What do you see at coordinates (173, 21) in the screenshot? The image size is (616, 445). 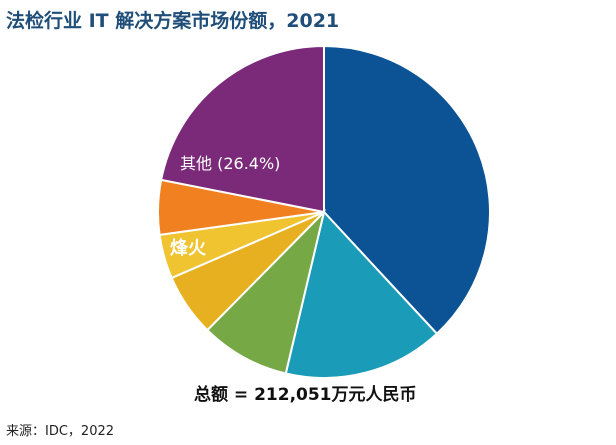 I see `chart-title: 法检行业 IT 解决方案市场份额，2021` at bounding box center [173, 21].